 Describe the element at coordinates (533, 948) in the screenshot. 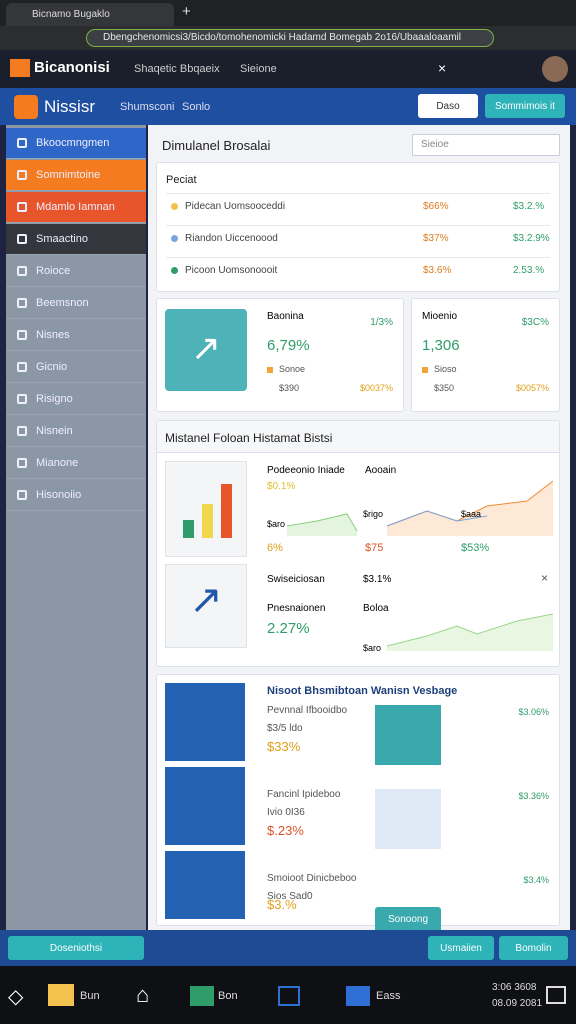

I see `button: Bomolin` at that location.